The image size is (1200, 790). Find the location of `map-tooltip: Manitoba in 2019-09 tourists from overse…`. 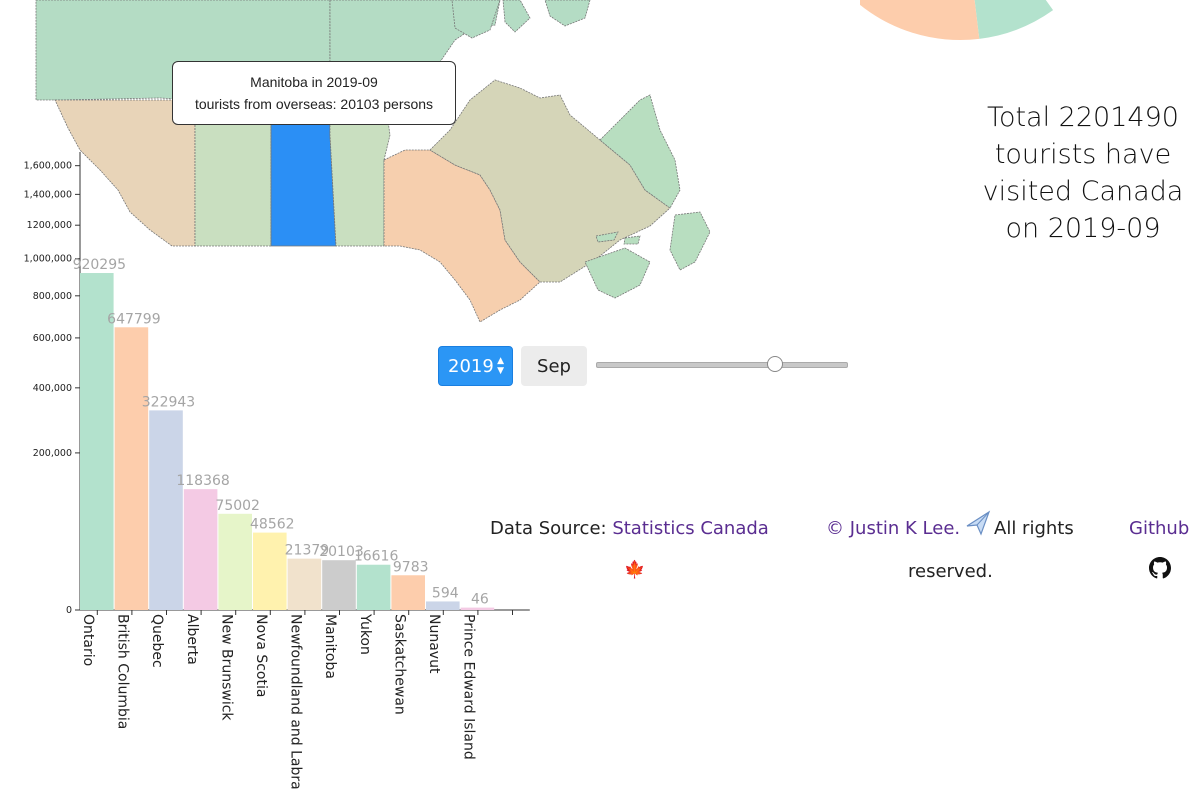

map-tooltip: Manitoba in 2019-09 tourists from overse… is located at coordinates (314, 93).